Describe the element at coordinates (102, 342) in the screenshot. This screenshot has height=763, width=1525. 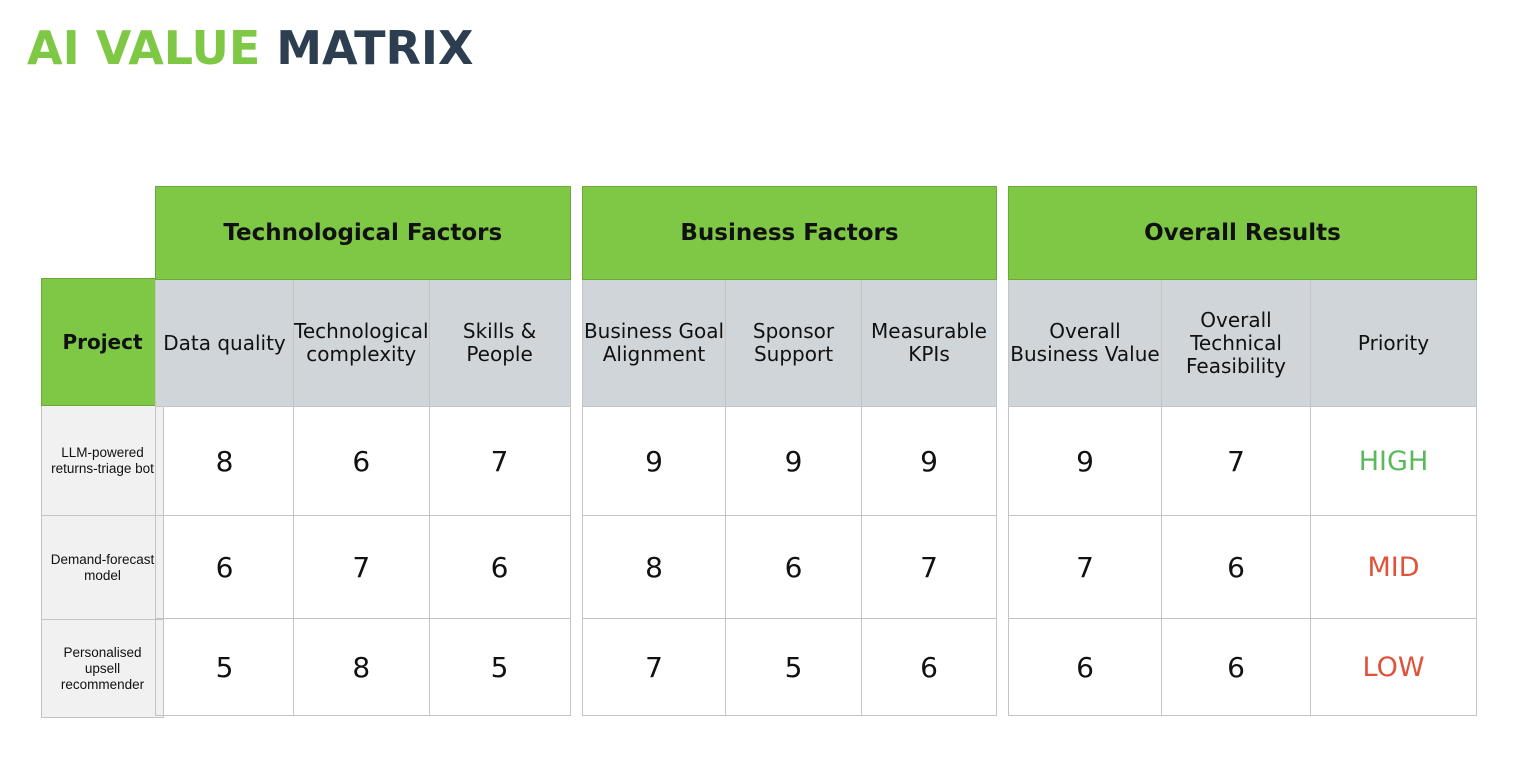
I see `project-header: Project` at that location.